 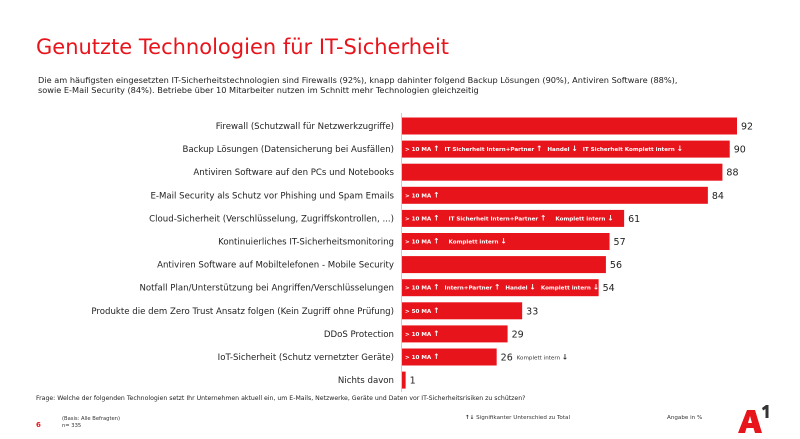 I want to click on significance-annotation: > 50 MA ↑, so click(x=422, y=310).